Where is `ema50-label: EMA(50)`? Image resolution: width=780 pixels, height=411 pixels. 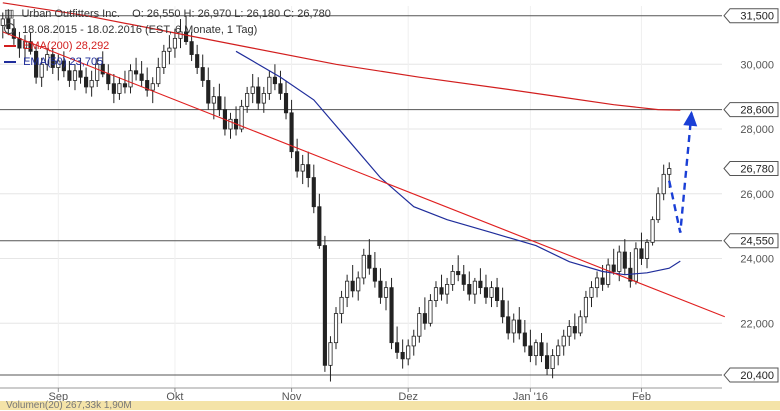 ema50-label: EMA(50) is located at coordinates (45, 62).